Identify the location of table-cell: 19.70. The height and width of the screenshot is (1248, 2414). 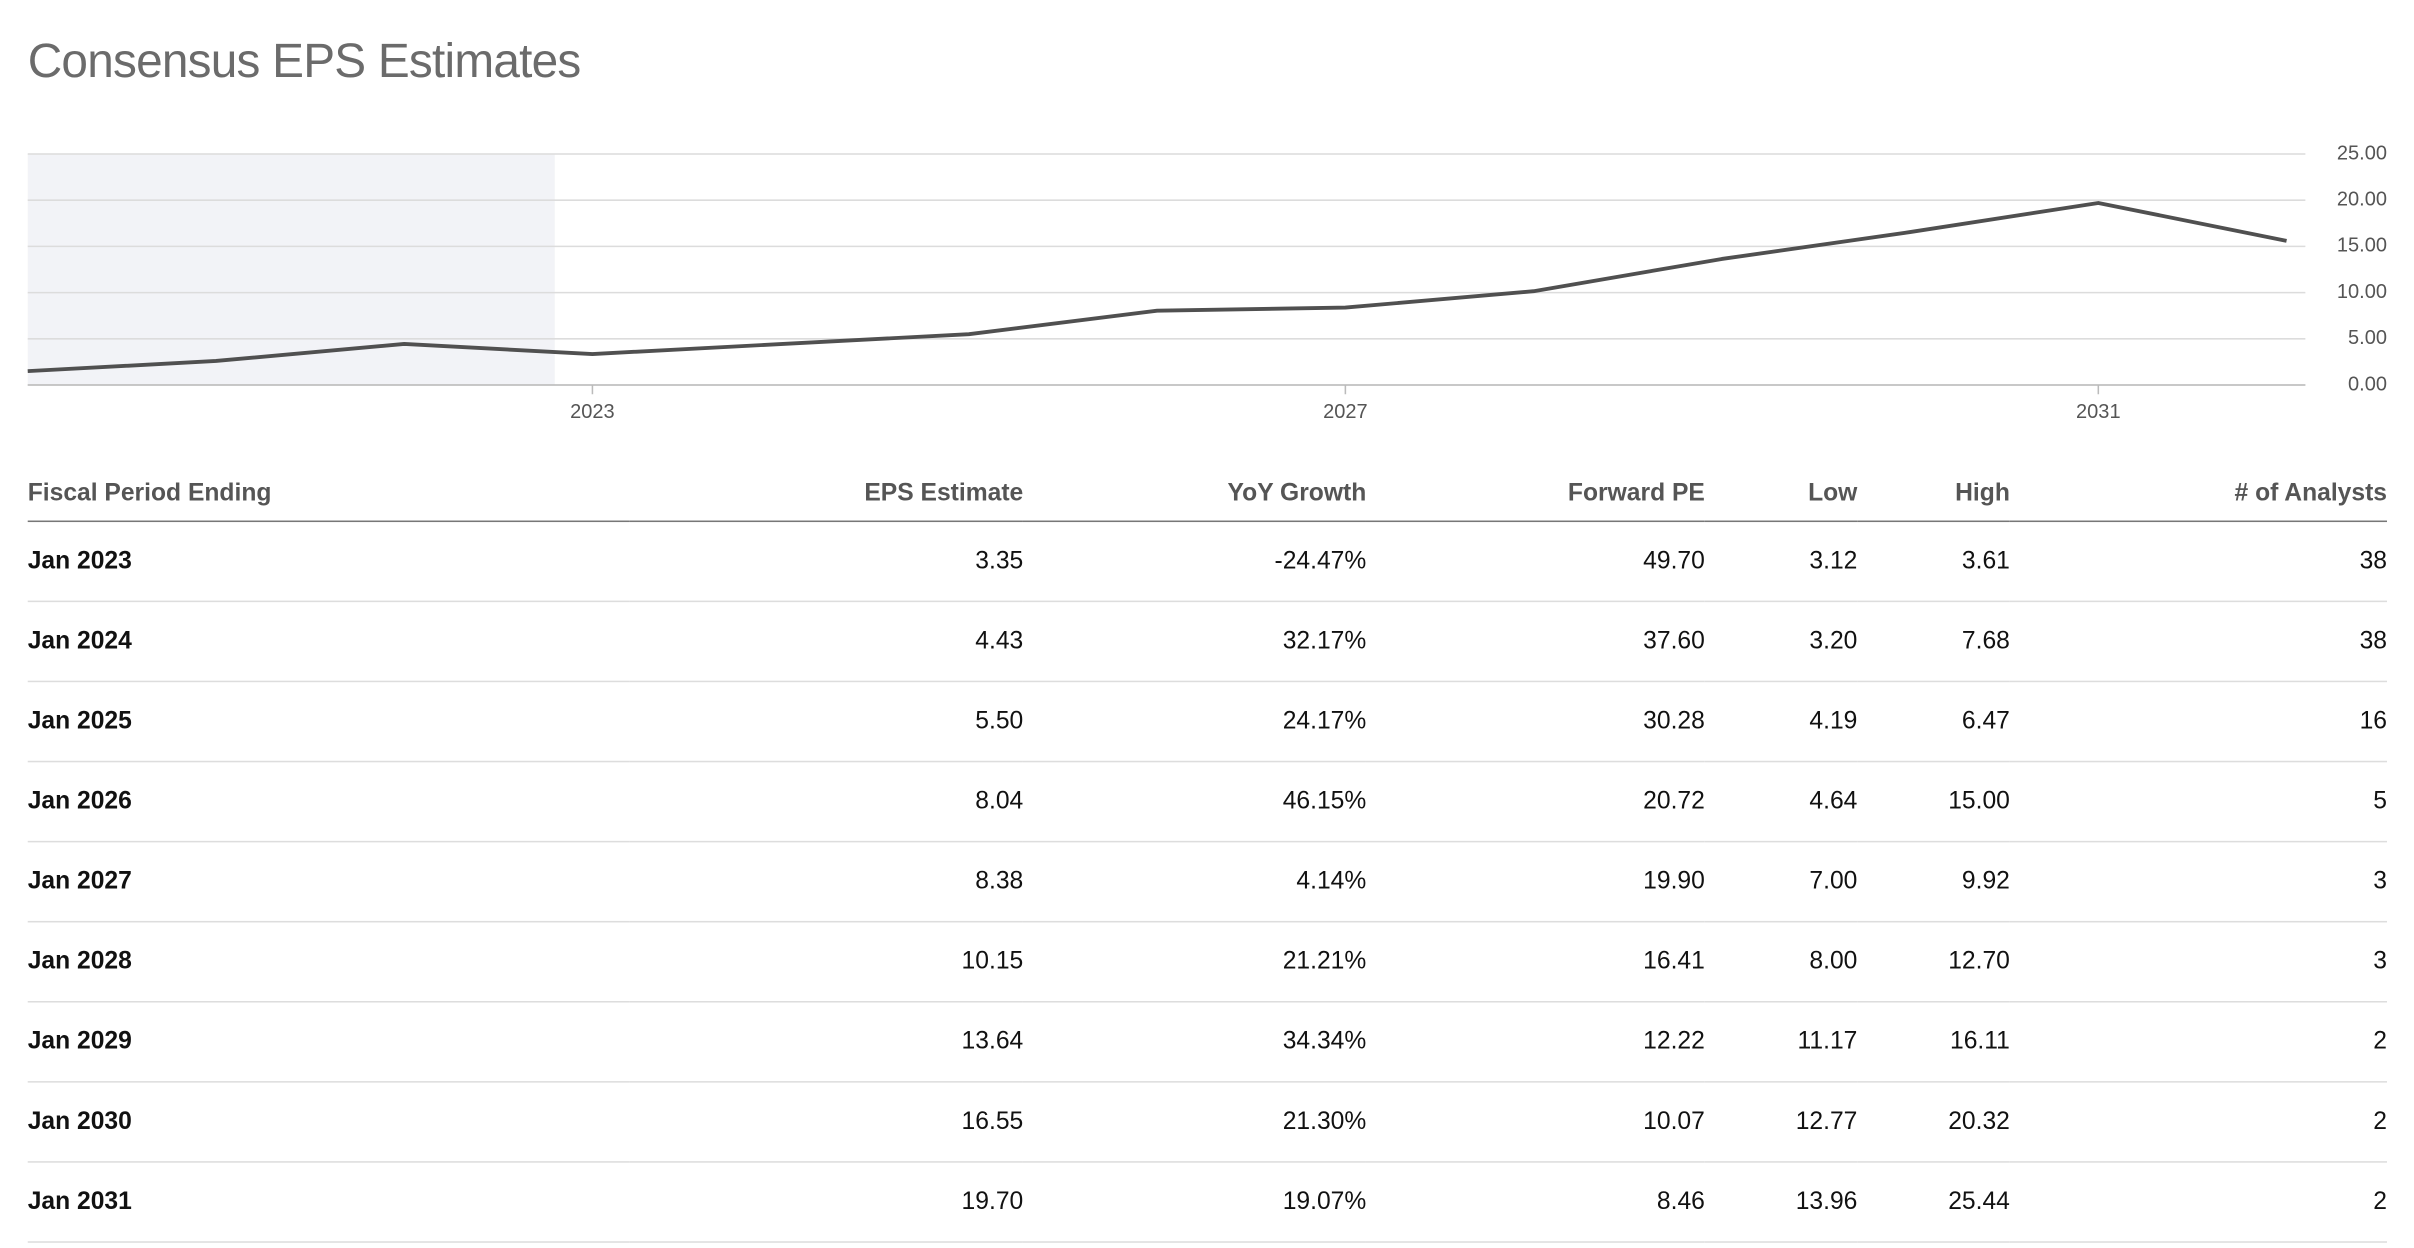
(827, 1202).